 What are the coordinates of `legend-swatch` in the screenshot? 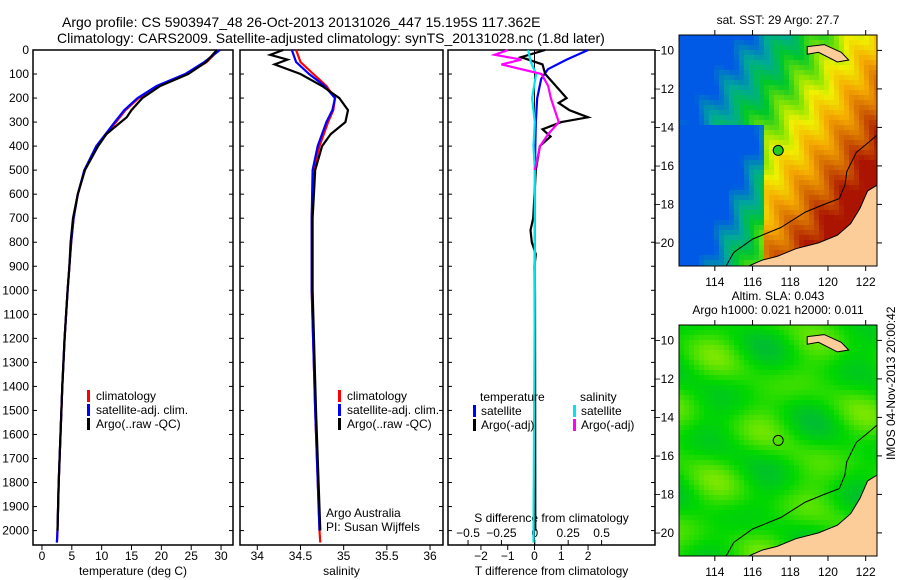 It's located at (339, 396).